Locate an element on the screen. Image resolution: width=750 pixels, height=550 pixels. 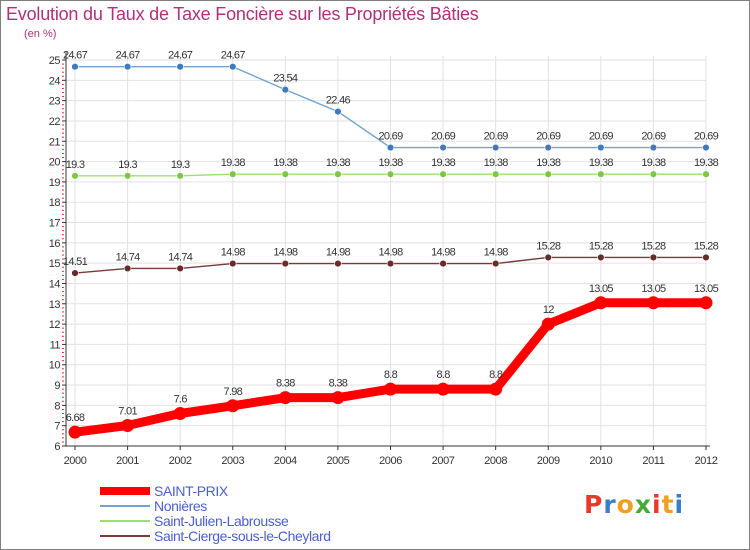
y-tick-label: 8 is located at coordinates (57, 406).